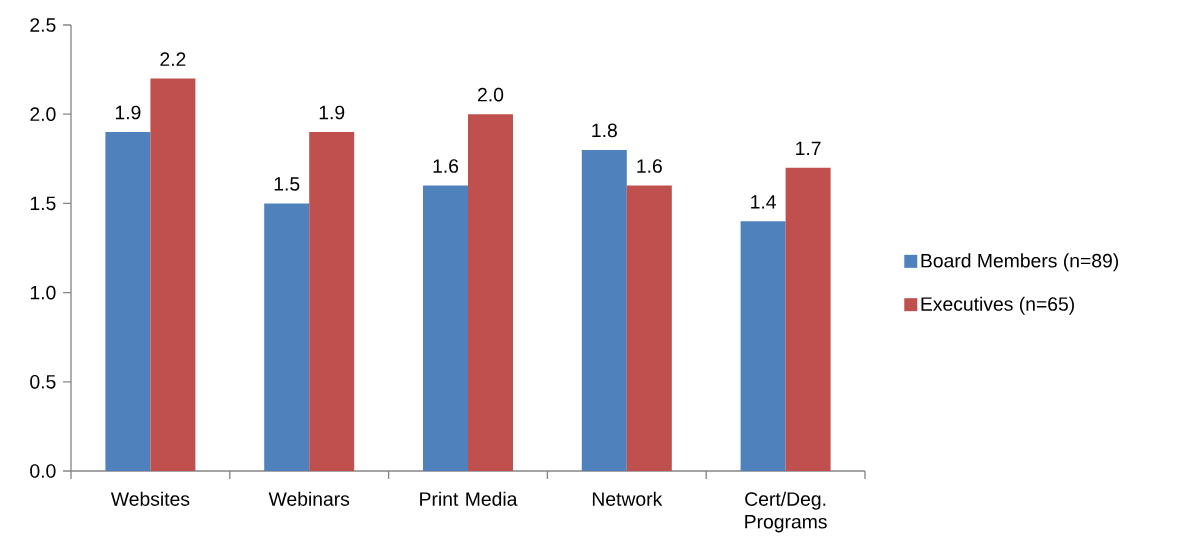 This screenshot has height=550, width=1181. What do you see at coordinates (150, 498) in the screenshot?
I see `x-tick-label: Websites` at bounding box center [150, 498].